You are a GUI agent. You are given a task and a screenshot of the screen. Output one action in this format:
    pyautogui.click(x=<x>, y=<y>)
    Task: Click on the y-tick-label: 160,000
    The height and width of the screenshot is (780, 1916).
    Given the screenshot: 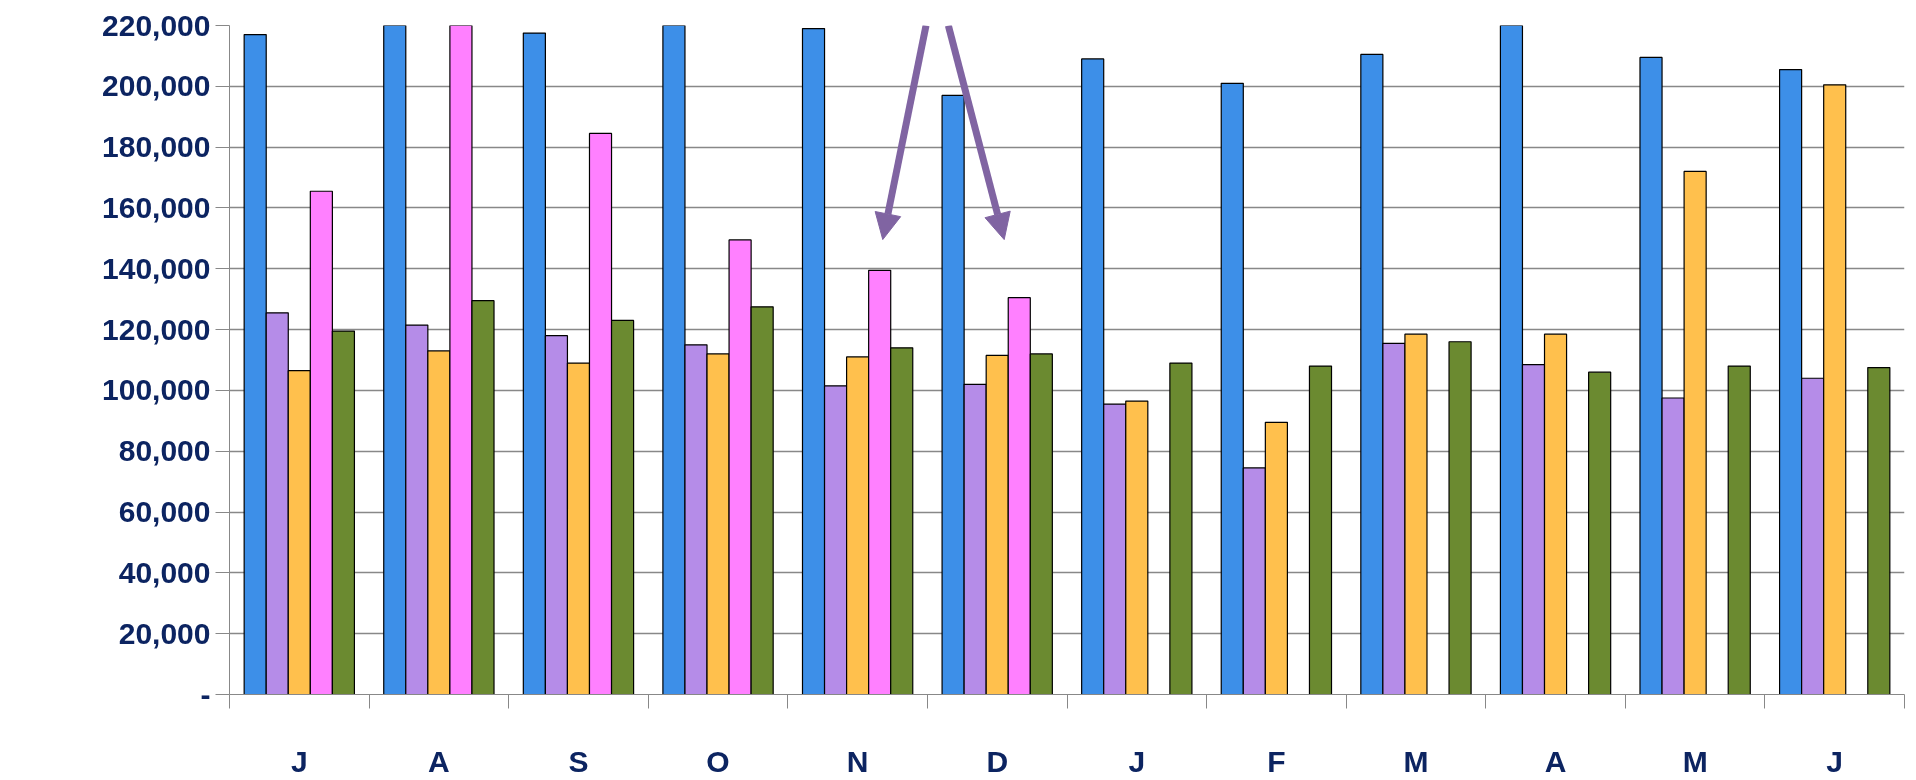 What is the action you would take?
    pyautogui.click(x=156, y=207)
    